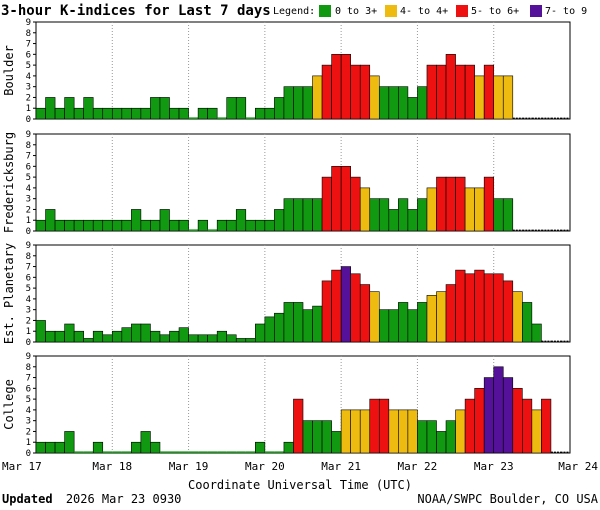 This screenshot has height=510, width=600. What do you see at coordinates (424, 11) in the screenshot?
I see `legend-text-1: 4- to 4+` at bounding box center [424, 11].